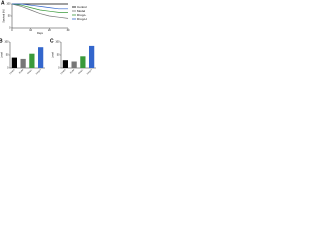 This screenshot has height=240, width=320. What do you see at coordinates (1, 41) in the screenshot?
I see `panel-label: B` at bounding box center [1, 41].